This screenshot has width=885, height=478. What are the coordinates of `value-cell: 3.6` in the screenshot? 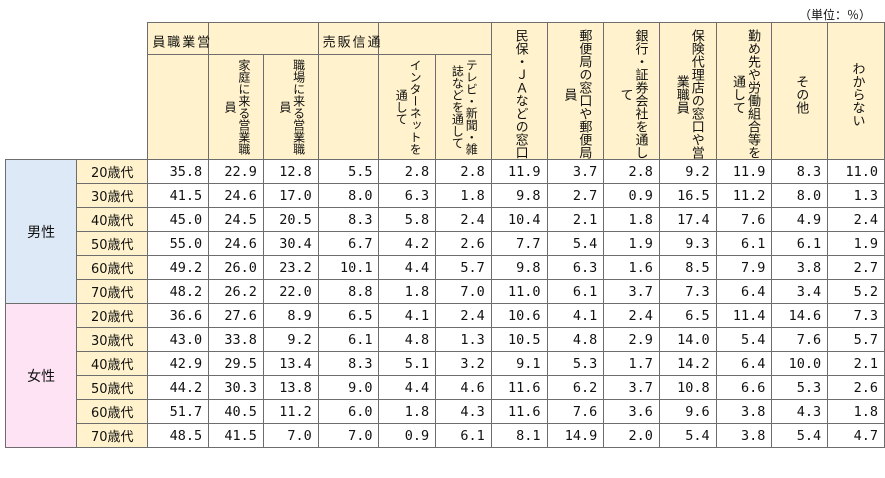 It's located at (631, 411).